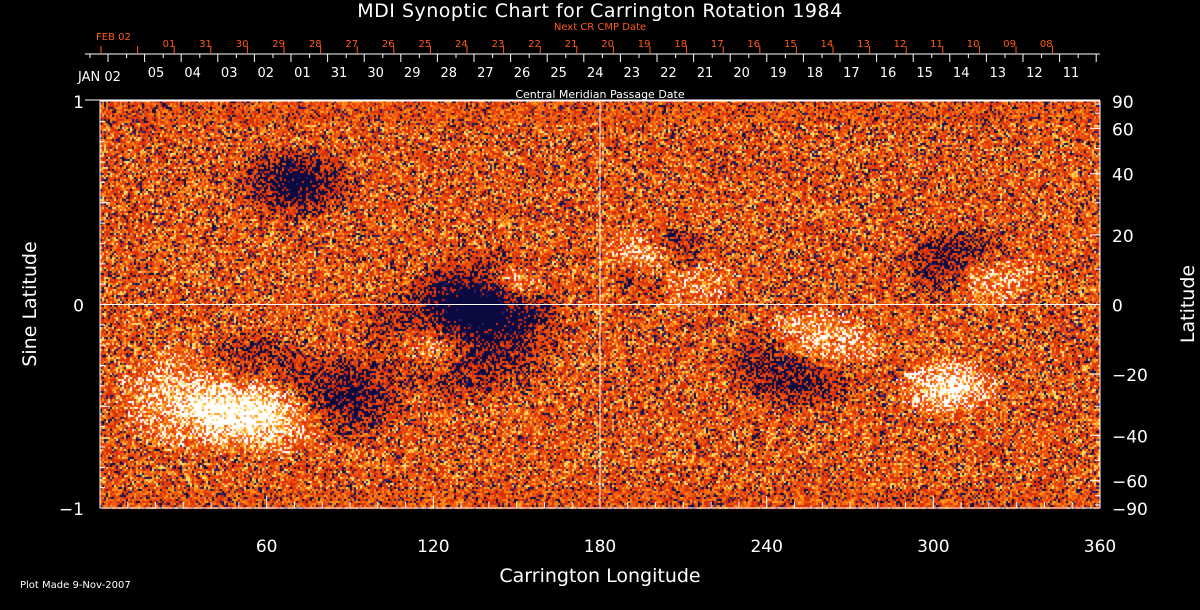 Image resolution: width=1200 pixels, height=610 pixels. Describe the element at coordinates (888, 73) in the screenshot. I see `cmp-date-label: 16` at that location.